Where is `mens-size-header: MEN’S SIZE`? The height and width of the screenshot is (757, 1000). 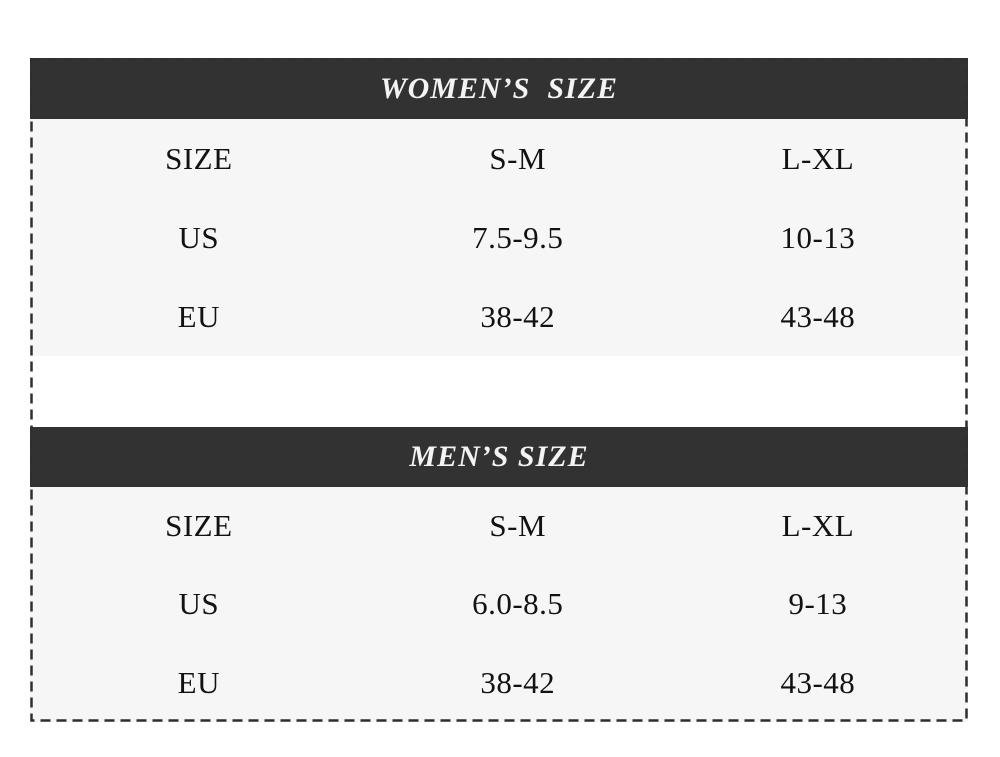 mens-size-header: MEN’S SIZE is located at coordinates (499, 457).